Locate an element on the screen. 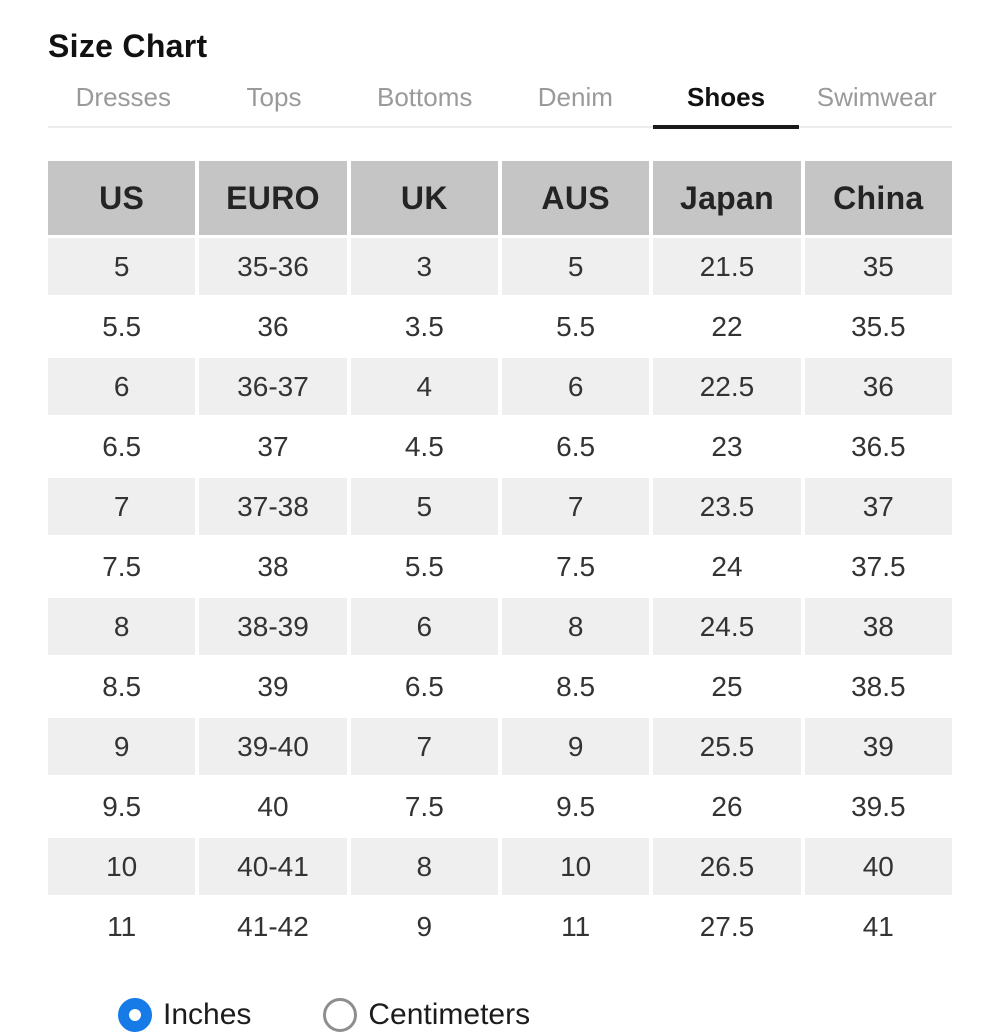  table-row: 8 38-39 6 8 24.5 38 is located at coordinates (500, 626).